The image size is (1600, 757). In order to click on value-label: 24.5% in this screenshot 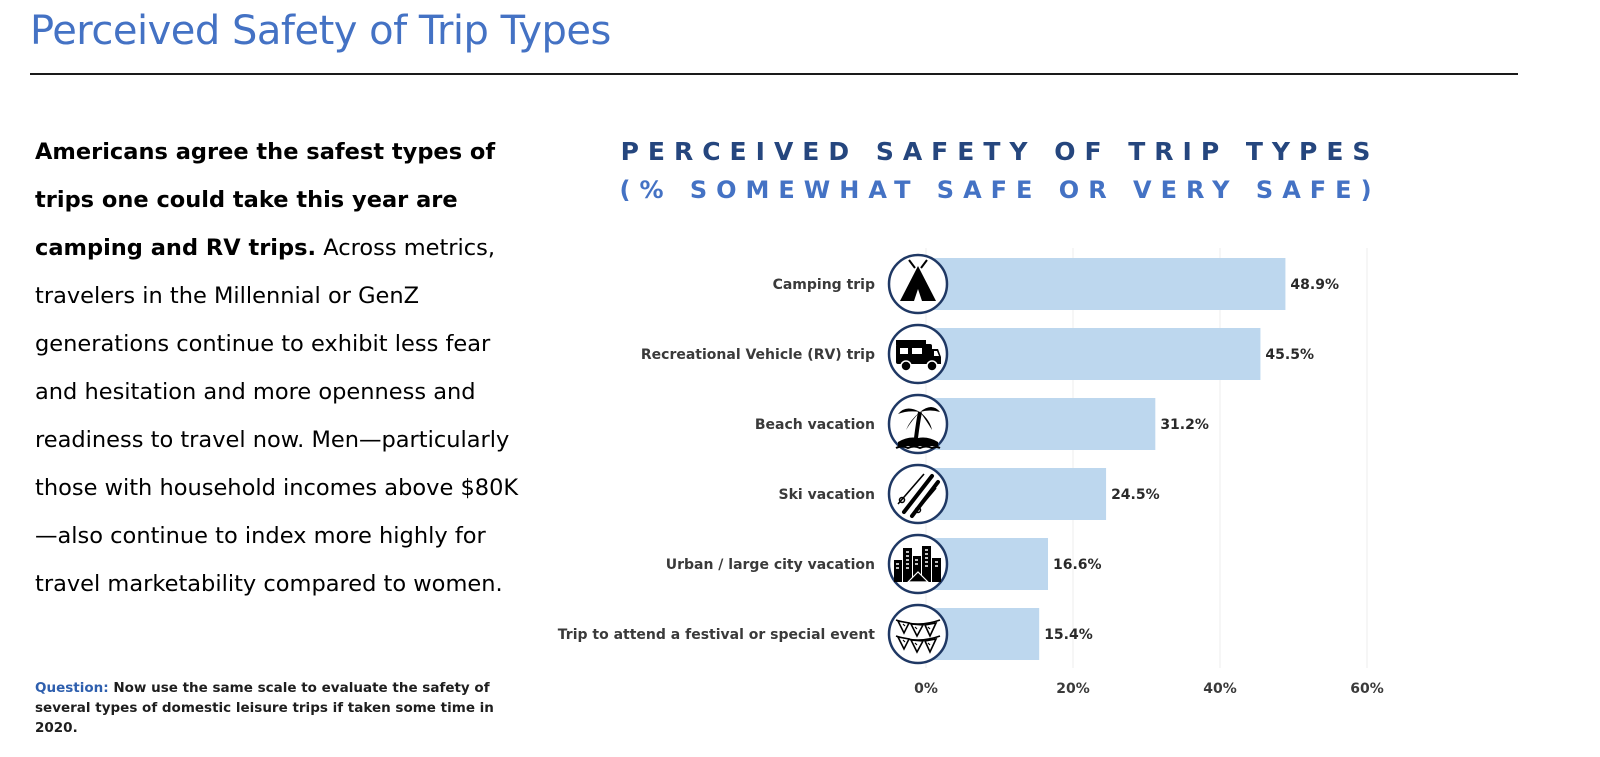, I will do `click(1135, 495)`.